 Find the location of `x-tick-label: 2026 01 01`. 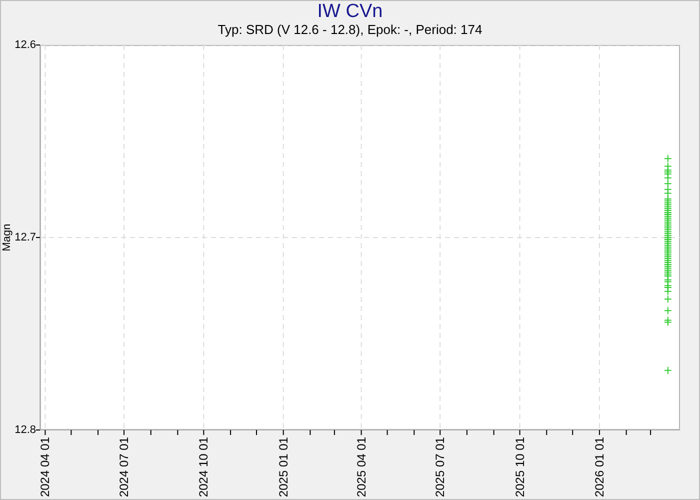

x-tick-label: 2026 01 01 is located at coordinates (599, 467).